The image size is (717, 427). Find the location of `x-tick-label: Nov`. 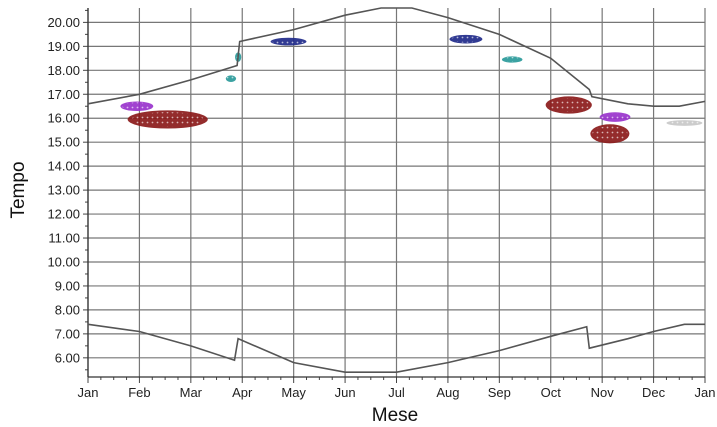

x-tick-label: Nov is located at coordinates (603, 392).